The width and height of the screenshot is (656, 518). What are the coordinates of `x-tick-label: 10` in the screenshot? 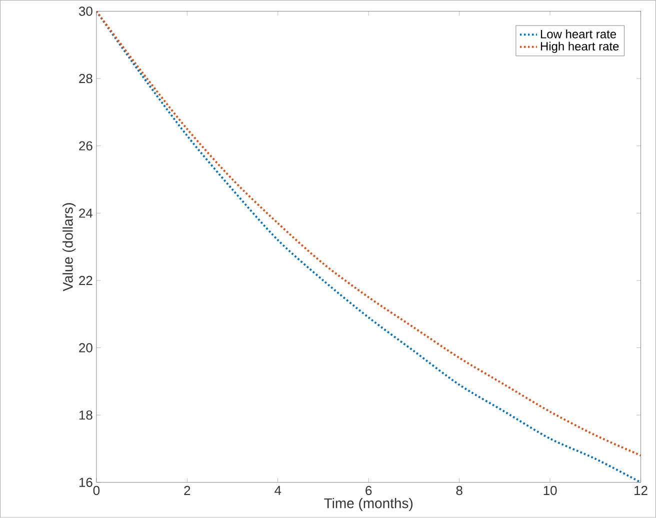 It's located at (550, 491).